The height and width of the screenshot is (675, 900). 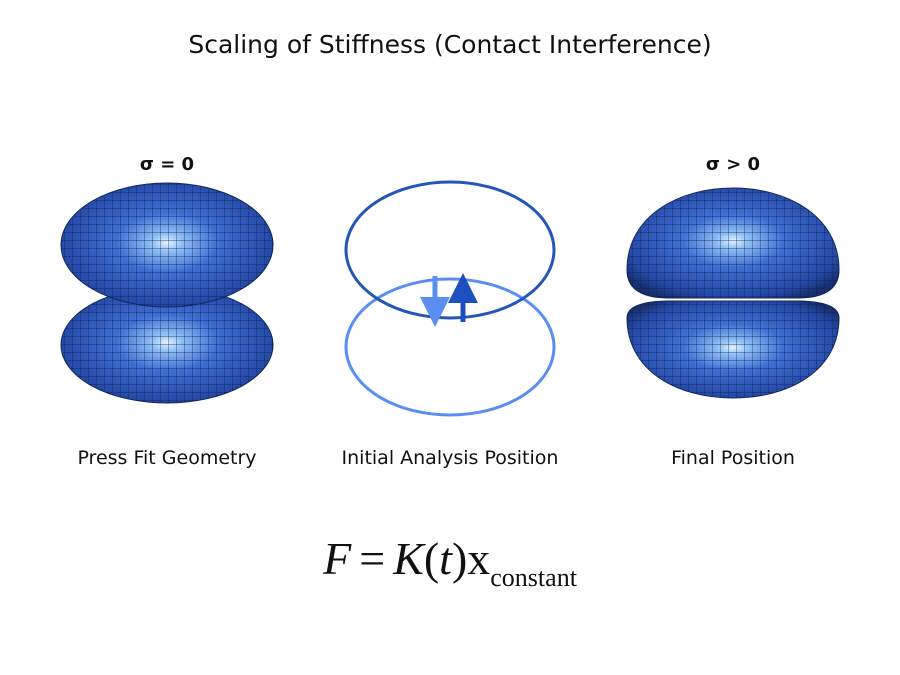 I want to click on formula-part: K, so click(x=408, y=558).